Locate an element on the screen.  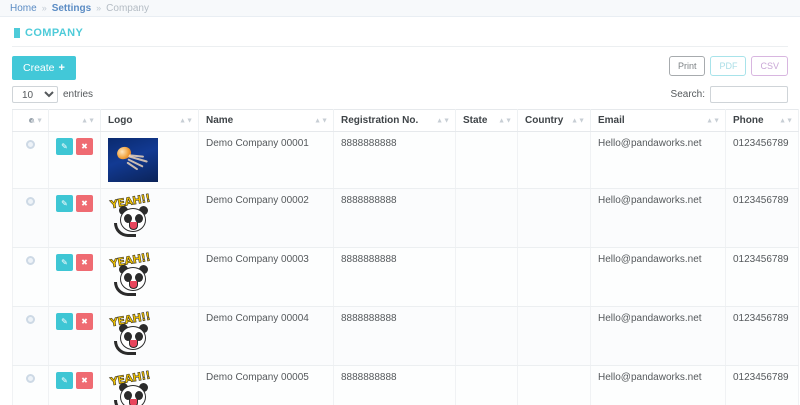
column-header-country: Country ▲▼ is located at coordinates (554, 120).